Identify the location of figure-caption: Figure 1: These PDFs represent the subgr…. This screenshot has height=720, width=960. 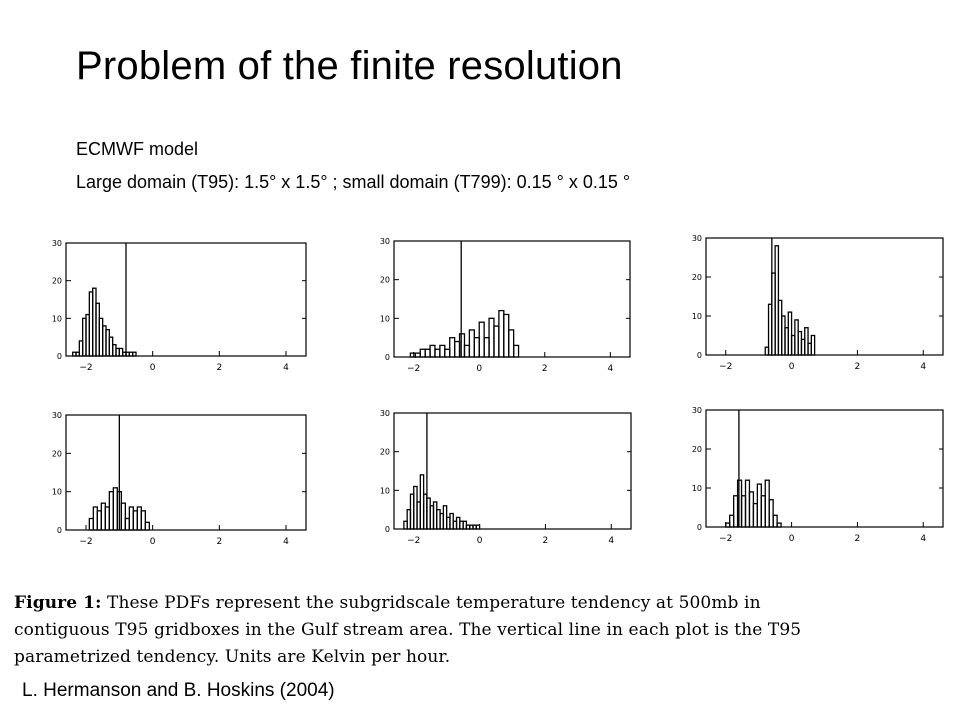
(424, 630).